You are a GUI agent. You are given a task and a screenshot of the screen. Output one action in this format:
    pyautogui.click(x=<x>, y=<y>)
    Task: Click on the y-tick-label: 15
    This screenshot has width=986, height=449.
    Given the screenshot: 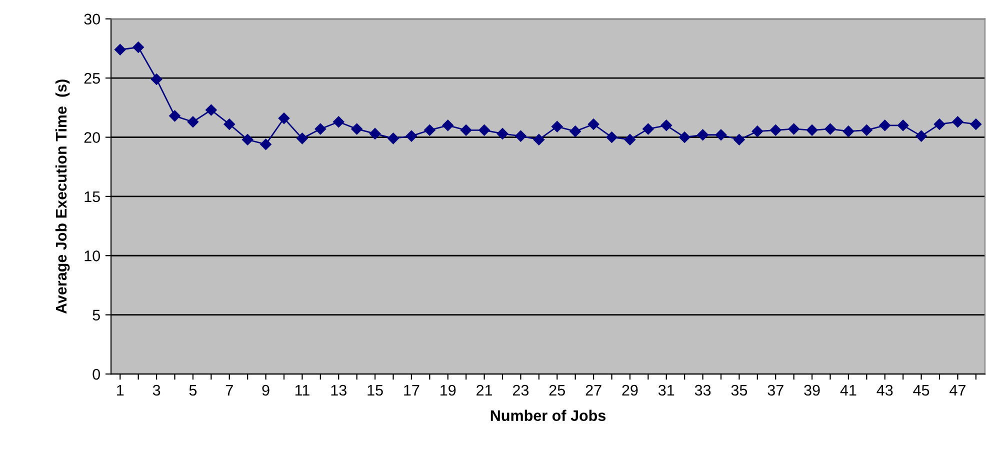 What is the action you would take?
    pyautogui.click(x=92, y=196)
    